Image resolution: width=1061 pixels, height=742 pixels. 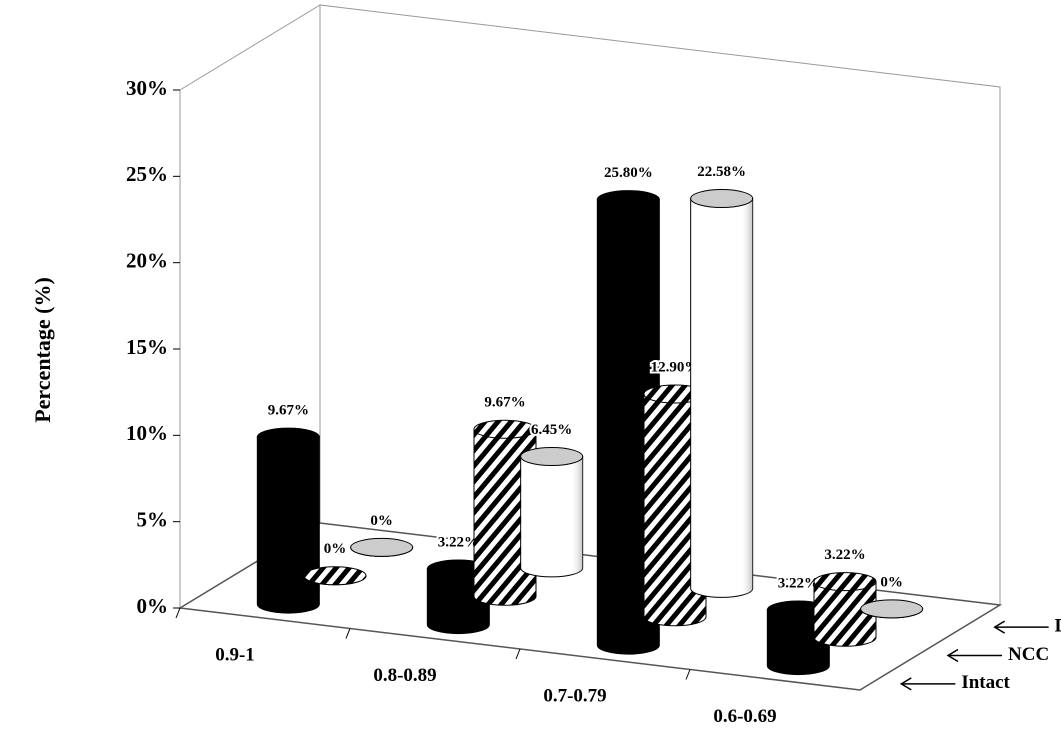 What do you see at coordinates (574, 696) in the screenshot?
I see `x-tick-label: 0.7-0.79` at bounding box center [574, 696].